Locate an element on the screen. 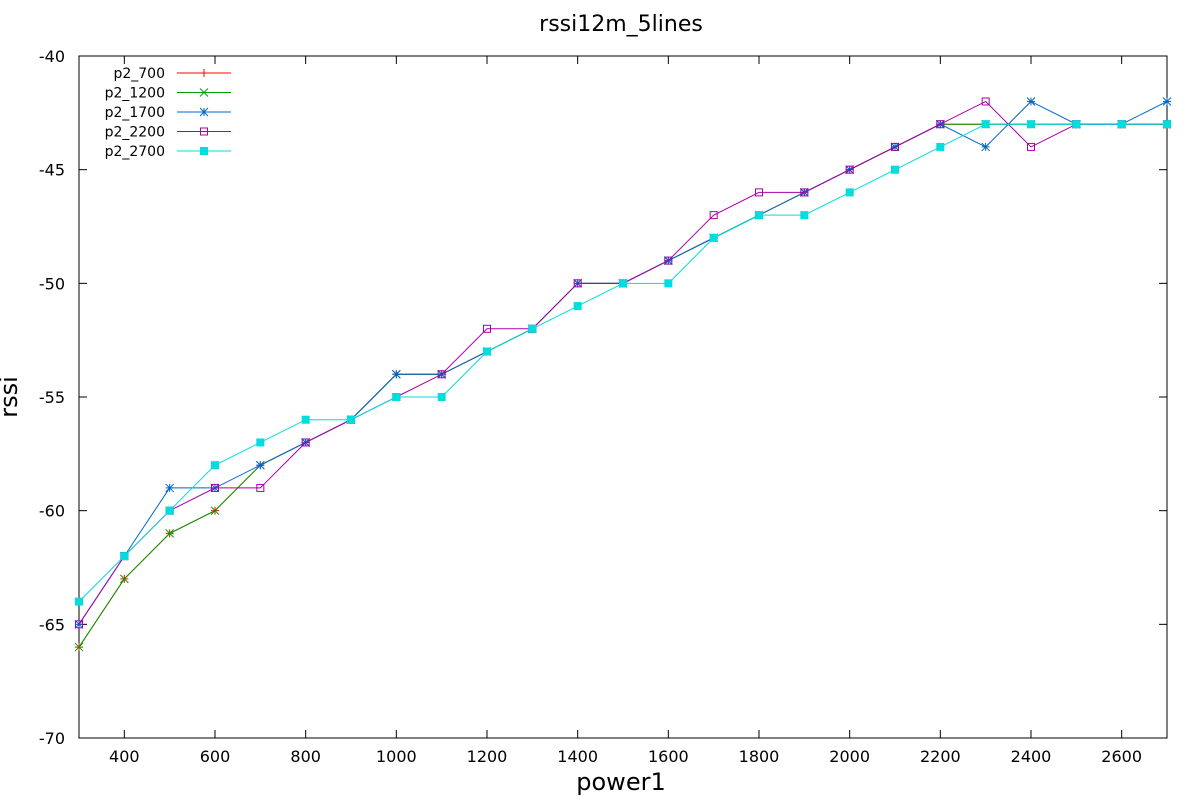  y-tick-label: -40 is located at coordinates (52, 56).